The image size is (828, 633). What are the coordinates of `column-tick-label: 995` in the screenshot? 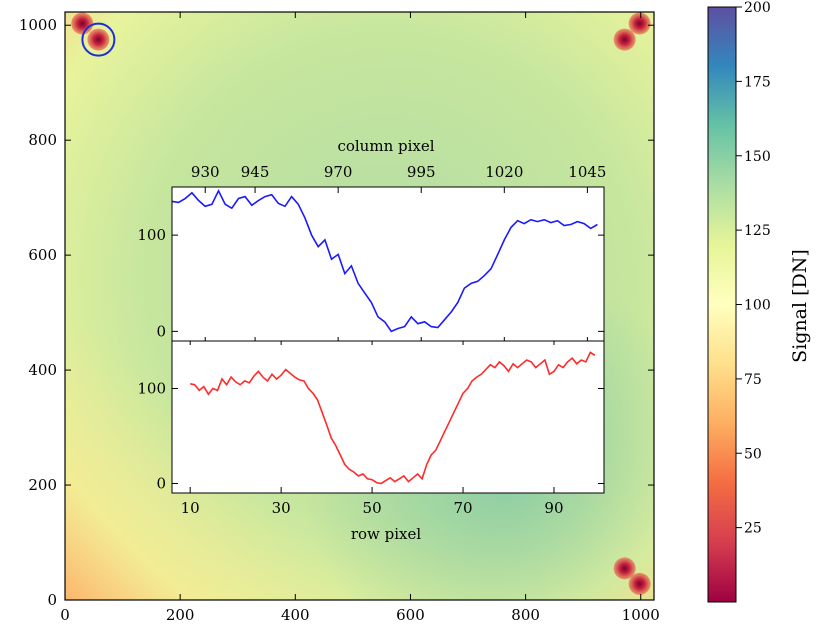 It's located at (421, 172).